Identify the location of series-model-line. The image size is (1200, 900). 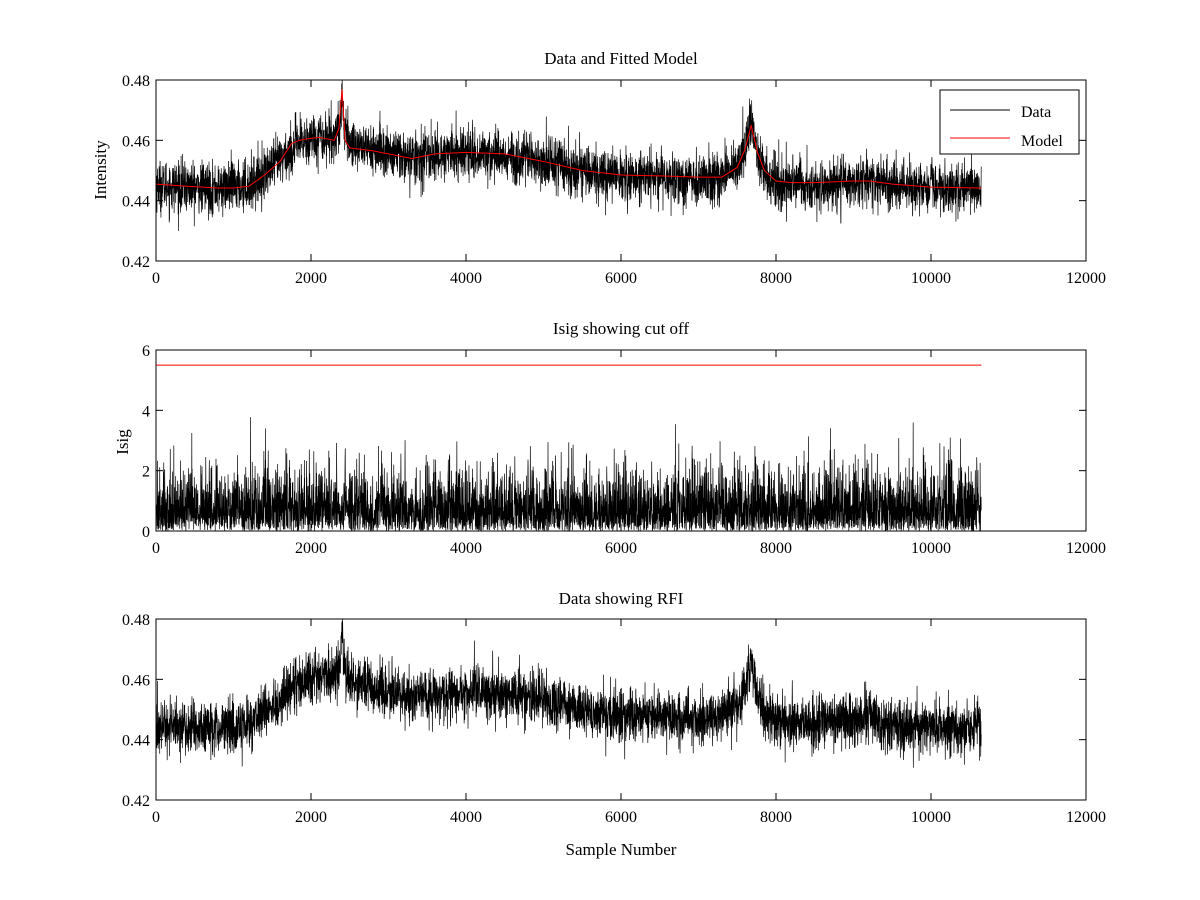
(568, 139).